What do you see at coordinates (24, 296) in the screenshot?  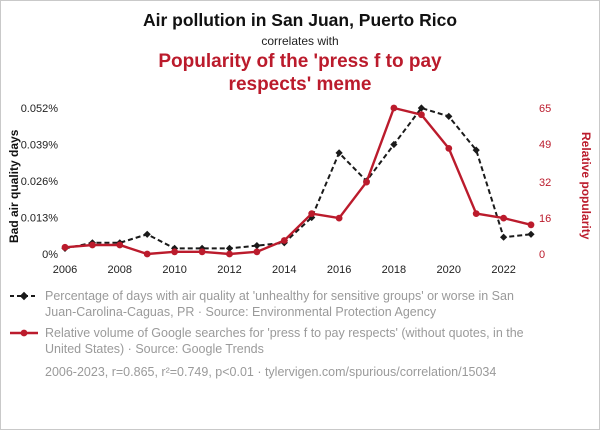 I see `black-dashed-diamond-marker-icon` at bounding box center [24, 296].